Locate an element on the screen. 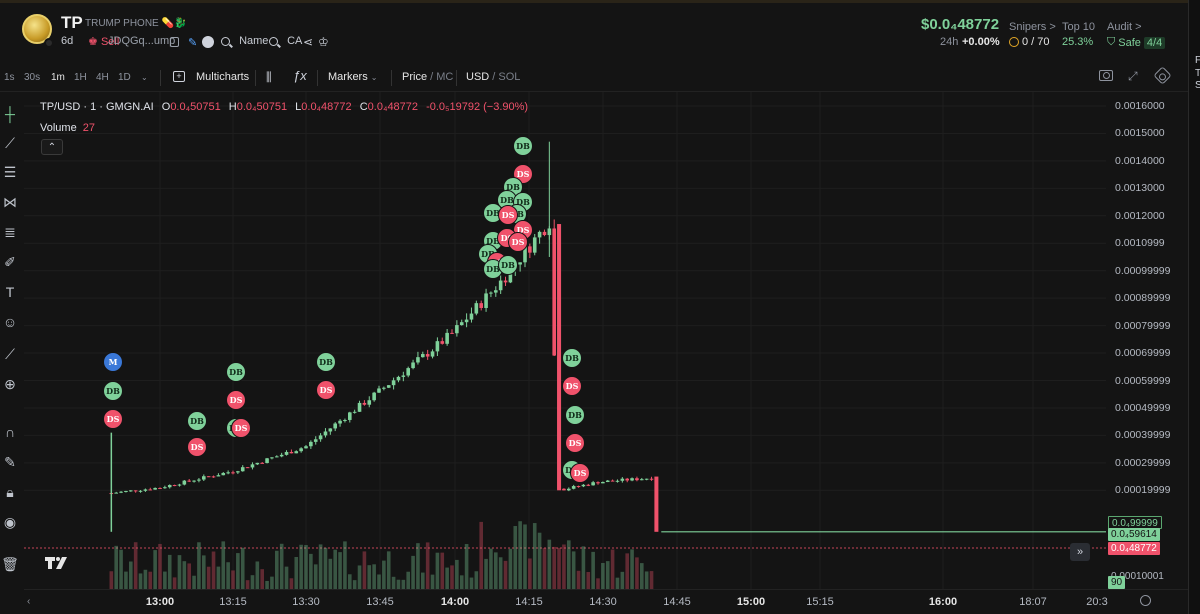 The height and width of the screenshot is (614, 1200). horizontal-lines-icon: ☰ is located at coordinates (10, 172).